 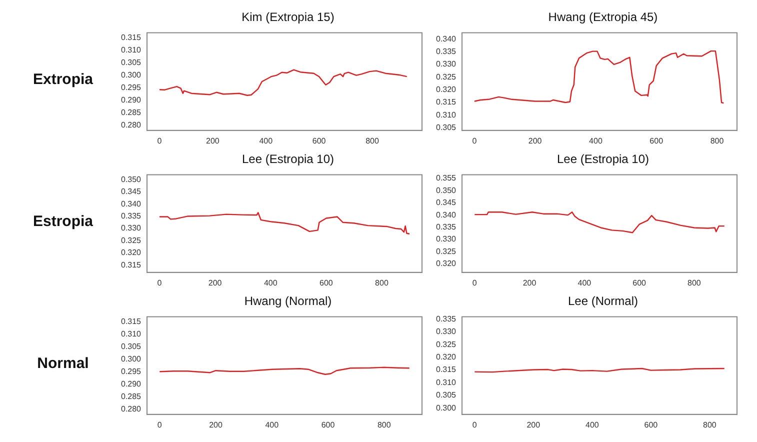 What do you see at coordinates (63, 221) in the screenshot?
I see `y-axis-title: Estropia` at bounding box center [63, 221].